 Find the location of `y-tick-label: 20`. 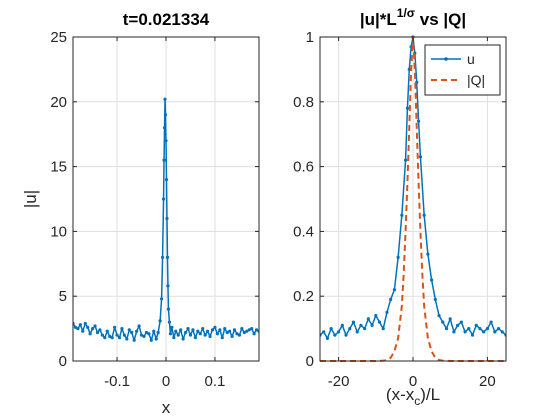

y-tick-label: 20 is located at coordinates (58, 102).